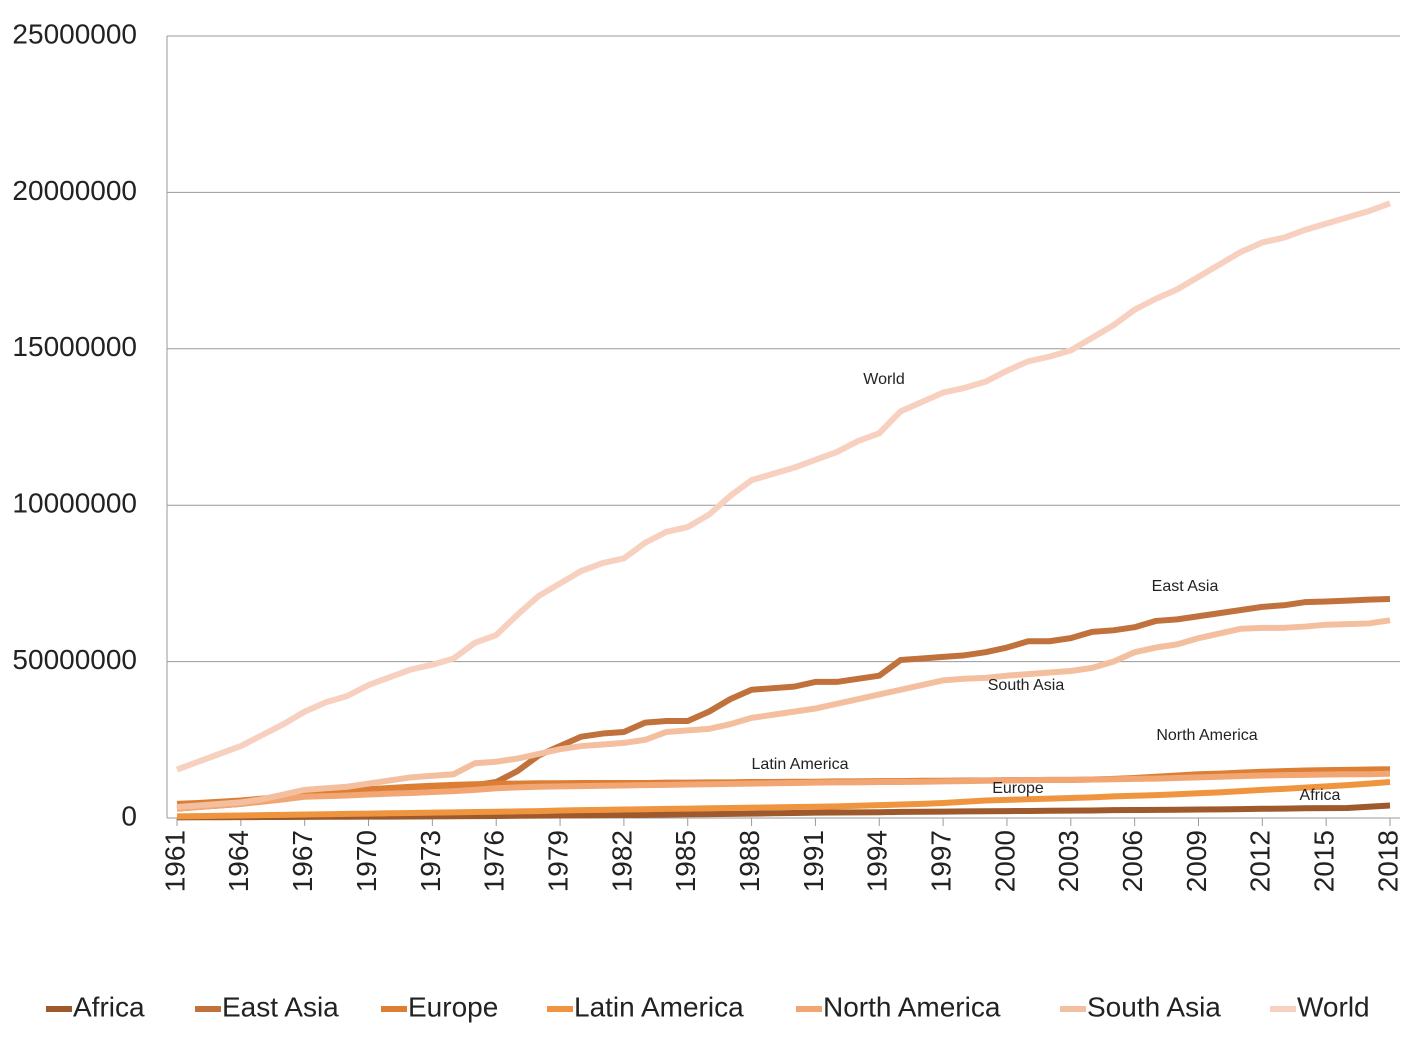 The width and height of the screenshot is (1418, 1044). Describe the element at coordinates (1154, 1006) in the screenshot. I see `legend-label: South Asia` at that location.